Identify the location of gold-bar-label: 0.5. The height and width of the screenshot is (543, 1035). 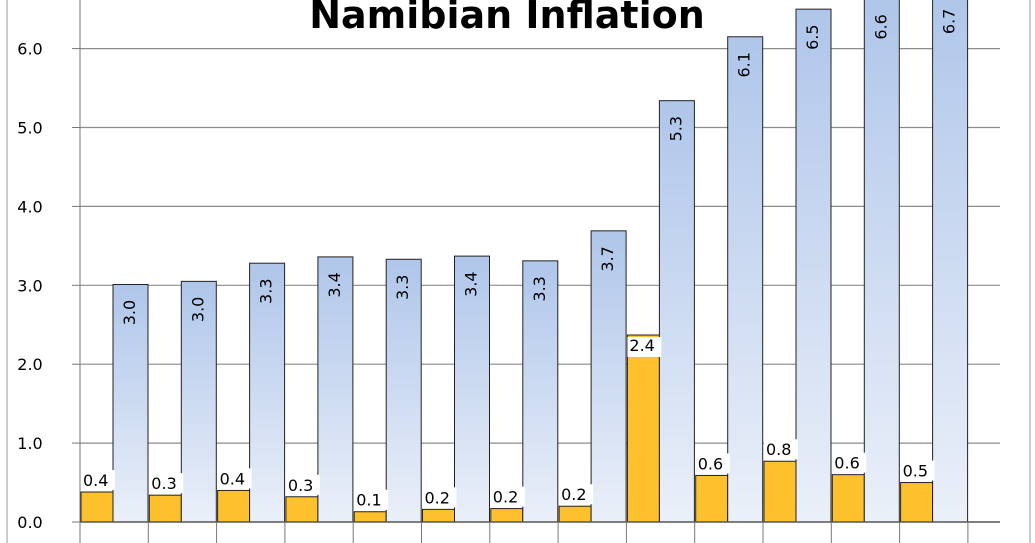
(915, 471).